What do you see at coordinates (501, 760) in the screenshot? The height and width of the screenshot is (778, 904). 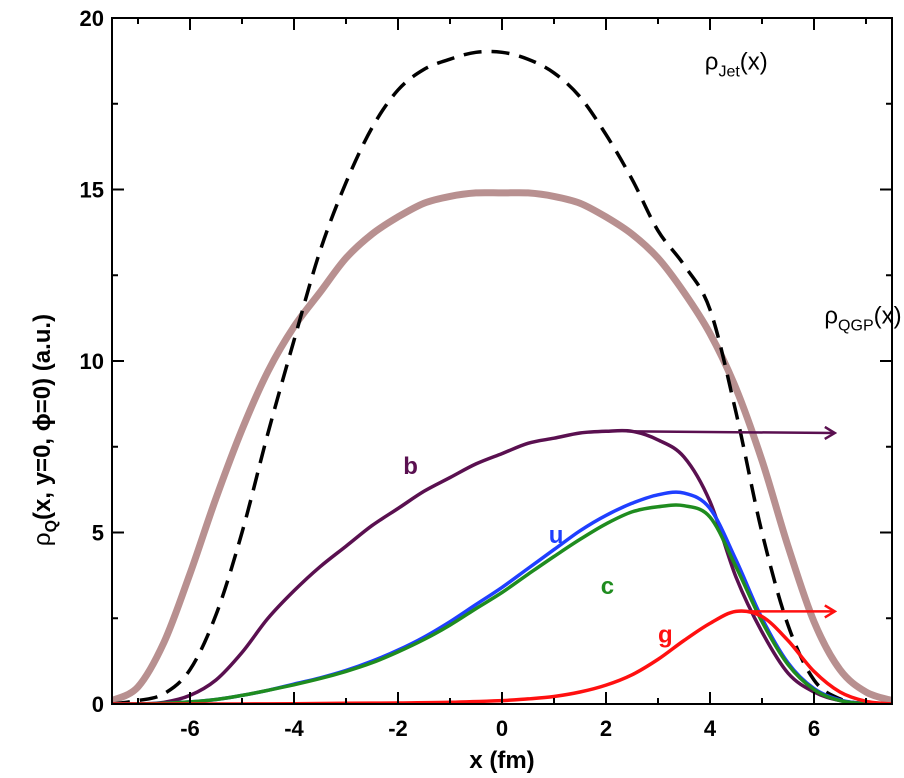 I see `x-axis-title: x (fm)` at bounding box center [501, 760].